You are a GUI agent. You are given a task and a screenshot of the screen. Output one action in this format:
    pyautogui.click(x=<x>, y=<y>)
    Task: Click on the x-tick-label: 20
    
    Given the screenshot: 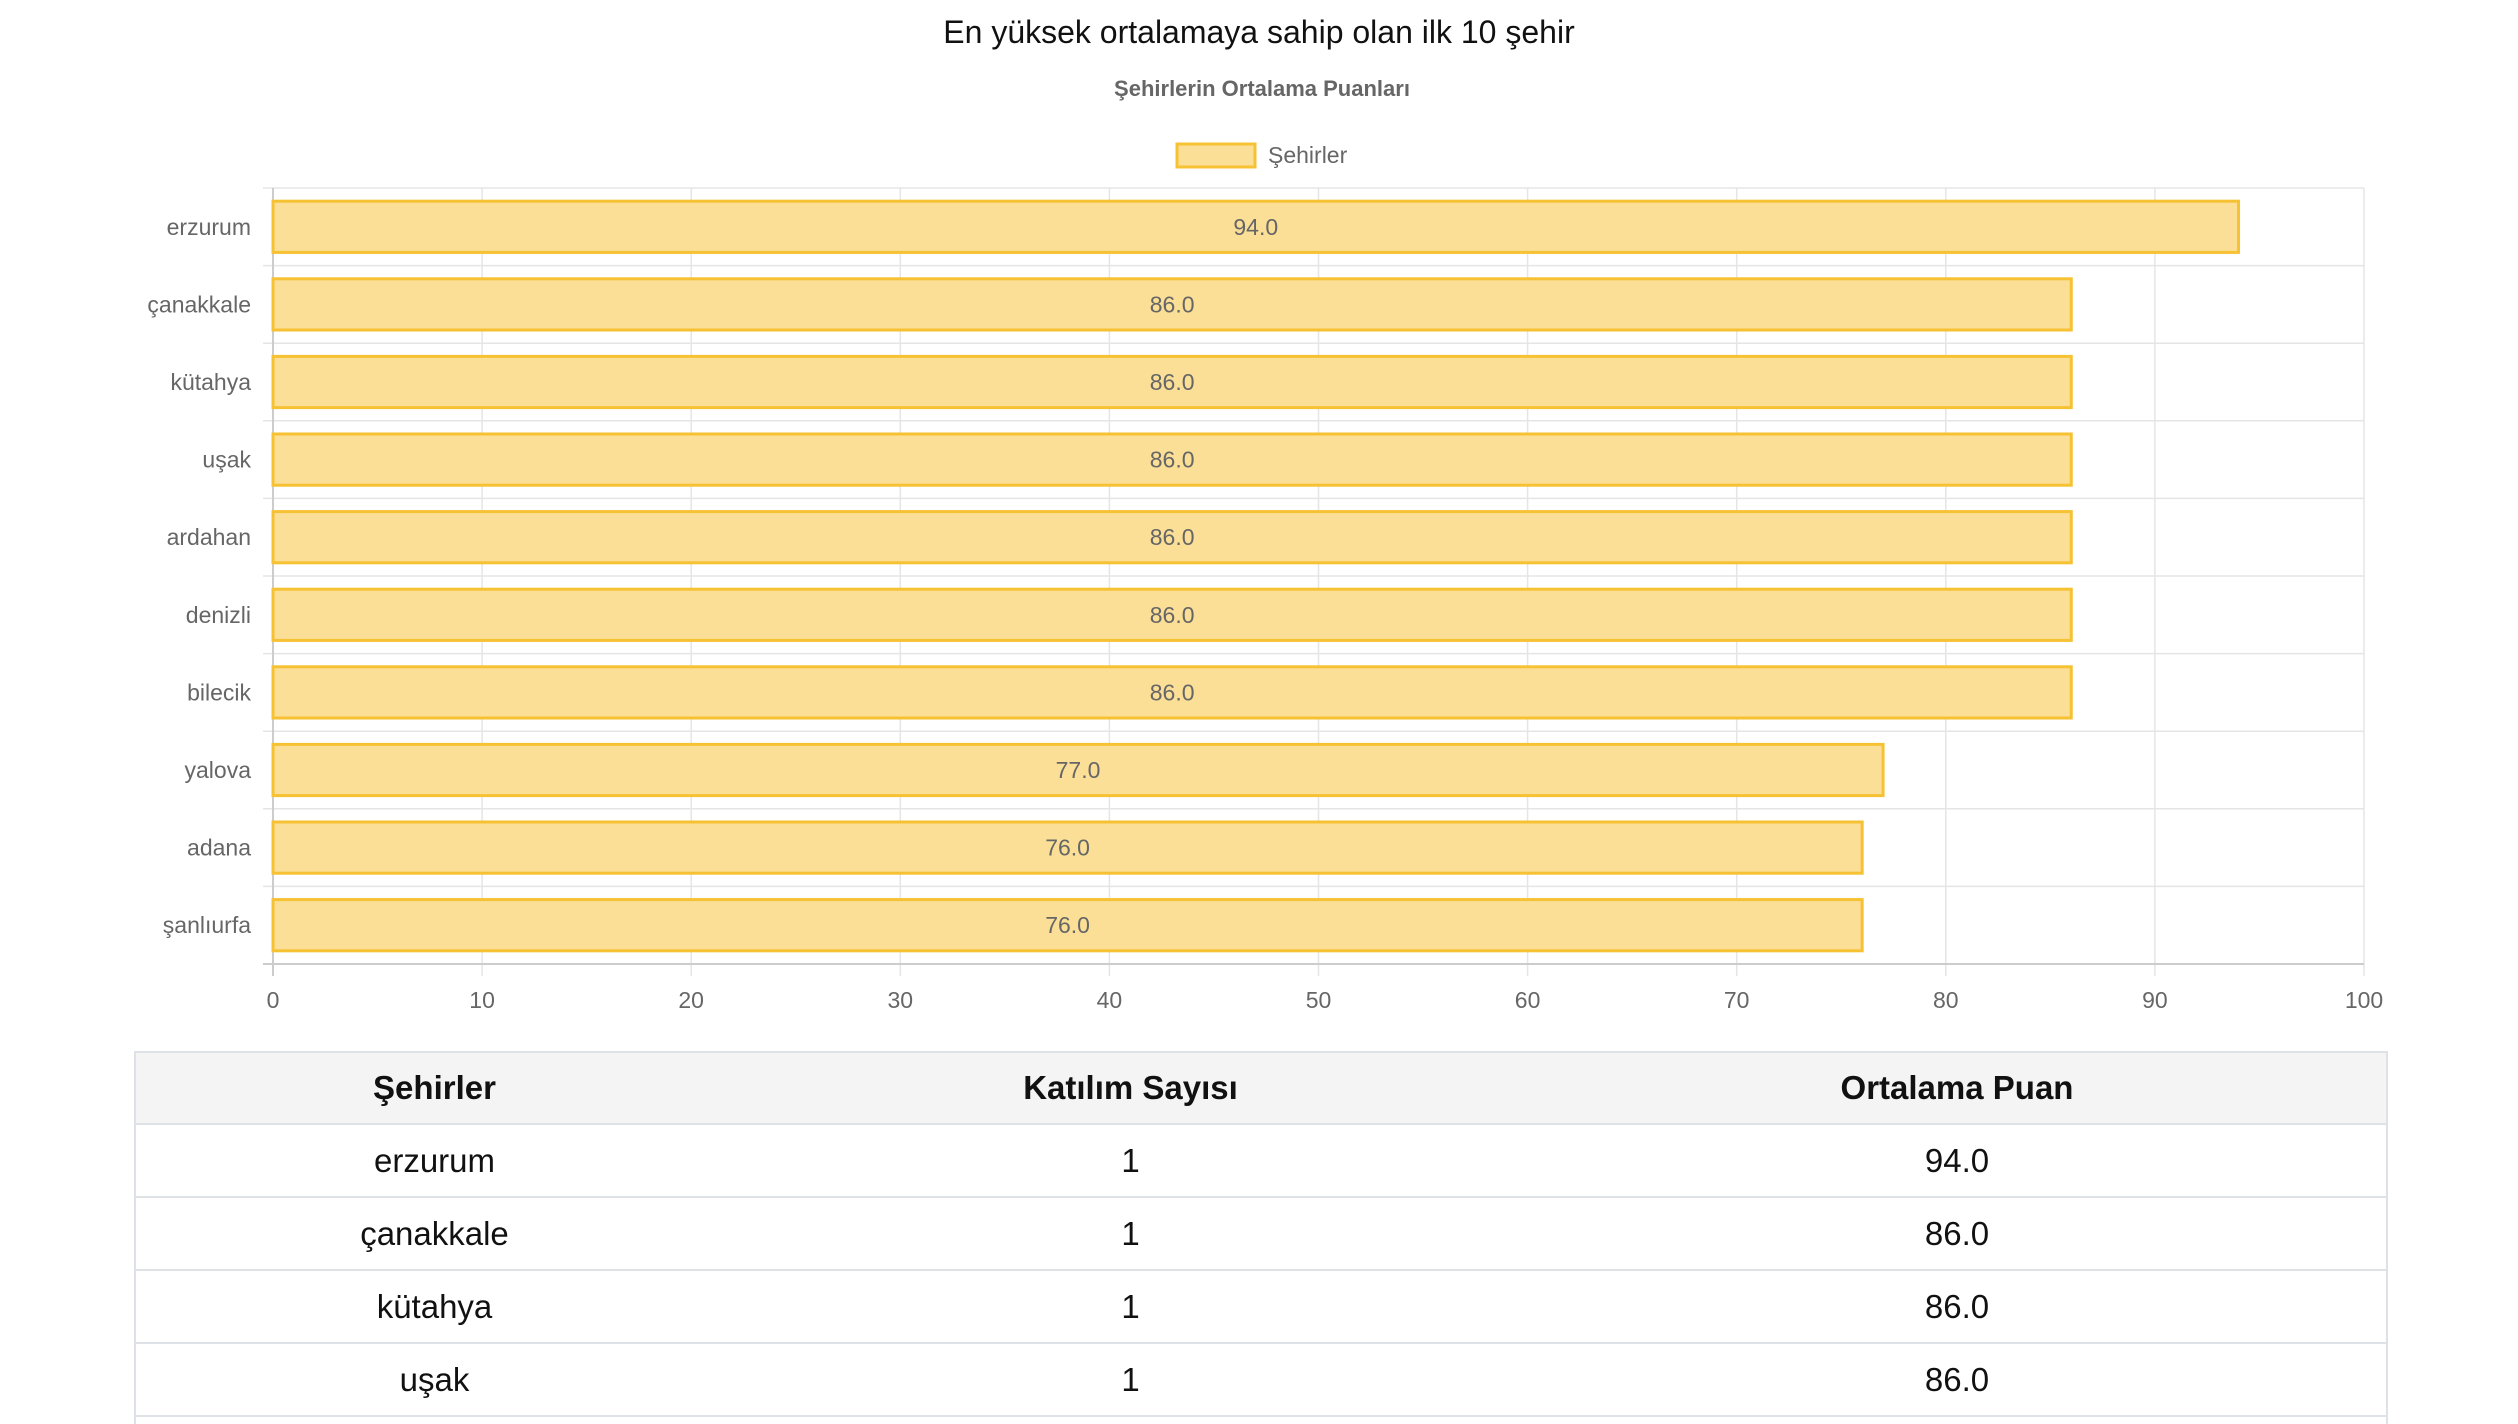 What is the action you would take?
    pyautogui.click(x=691, y=1000)
    